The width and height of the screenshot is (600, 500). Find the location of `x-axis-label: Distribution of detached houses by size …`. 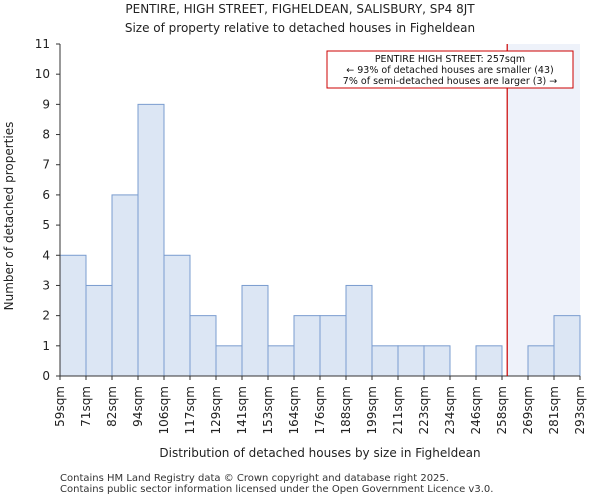

x-axis-label: Distribution of detached houses by size … is located at coordinates (319, 453).